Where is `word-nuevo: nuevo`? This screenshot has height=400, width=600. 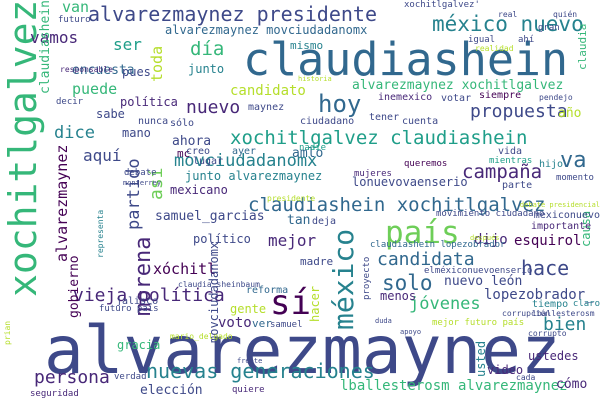 word-nuevo: nuevo is located at coordinates (213, 107).